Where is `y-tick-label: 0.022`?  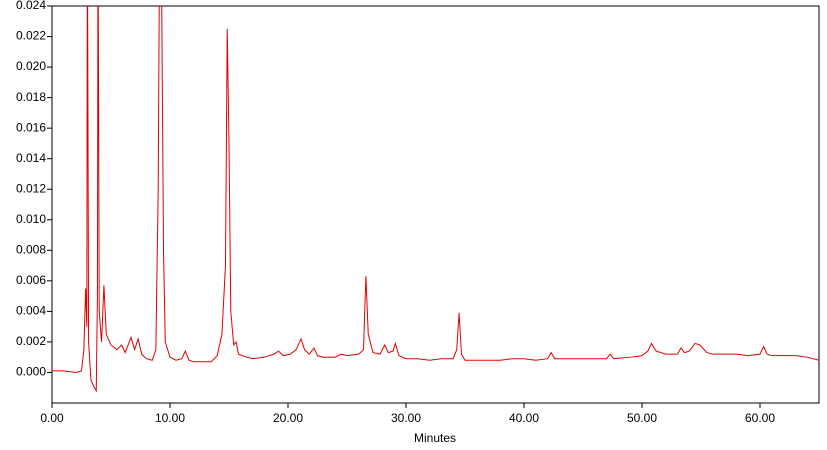 y-tick-label: 0.022 is located at coordinates (31, 36).